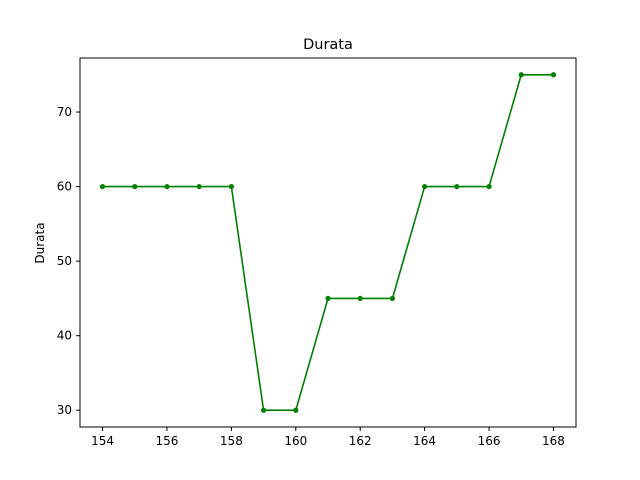  Describe the element at coordinates (328, 45) in the screenshot. I see `chart-title: Durata` at that location.